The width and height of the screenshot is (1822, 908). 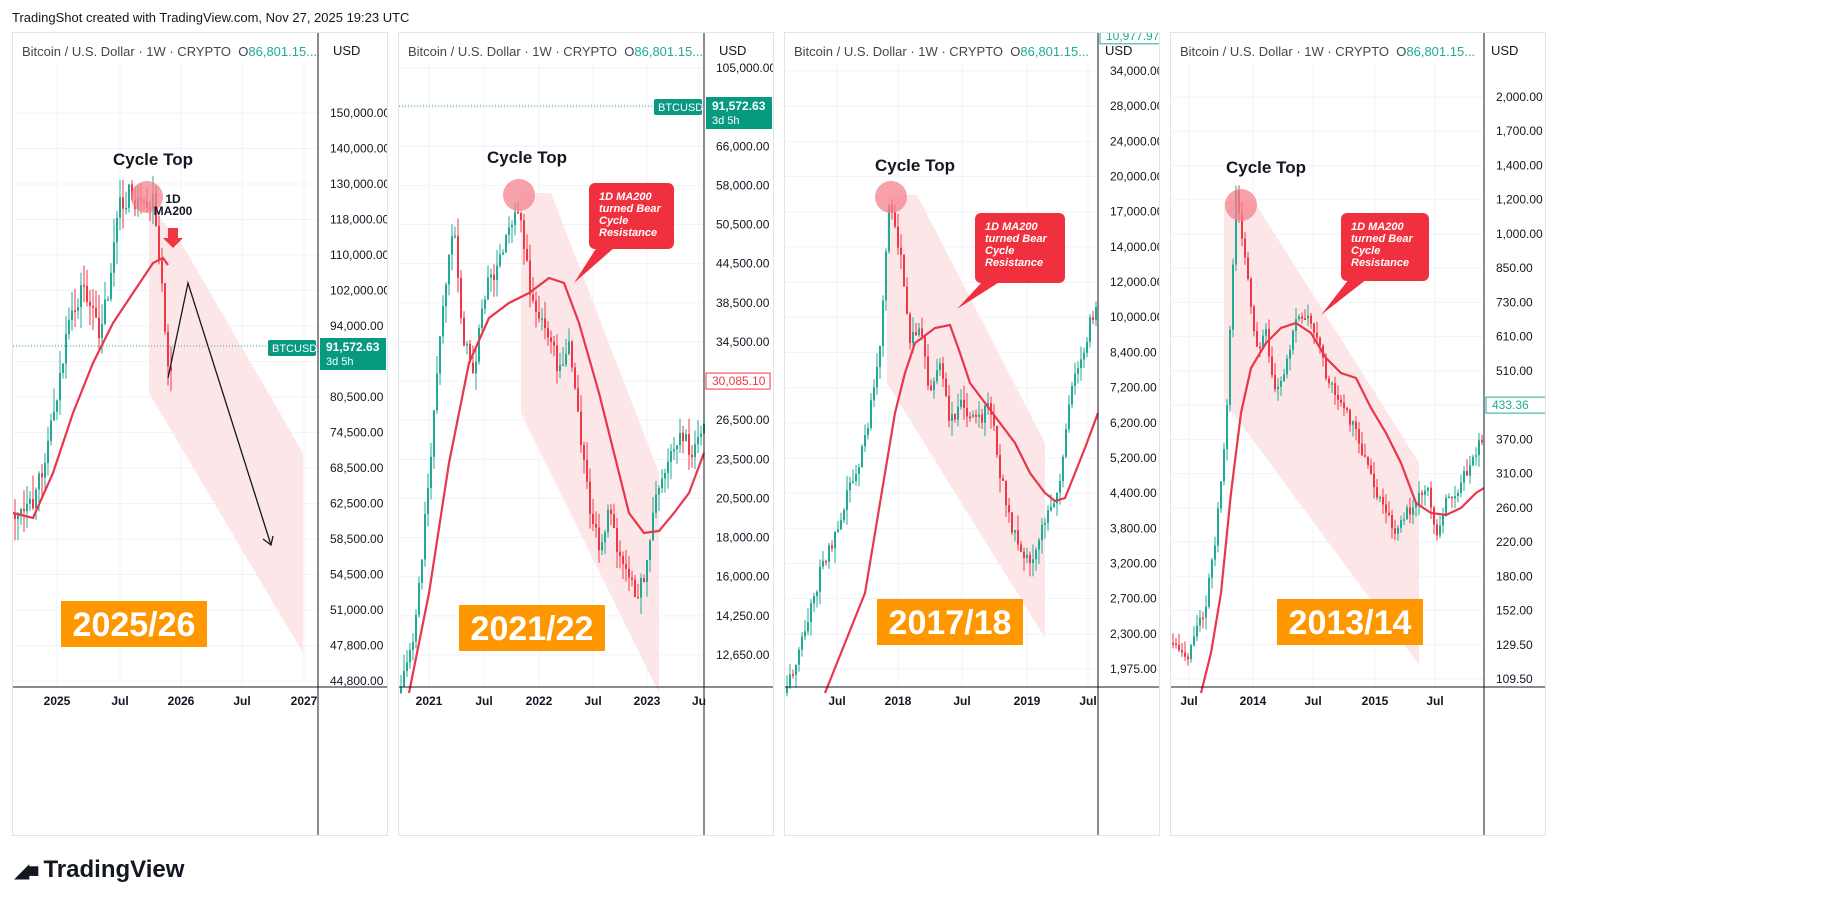 What do you see at coordinates (743, 146) in the screenshot?
I see `price-tick-label: 66,000.00` at bounding box center [743, 146].